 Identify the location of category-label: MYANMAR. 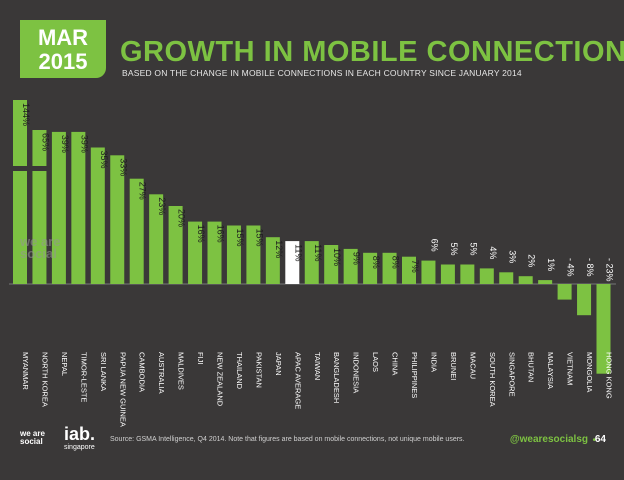
(25, 371).